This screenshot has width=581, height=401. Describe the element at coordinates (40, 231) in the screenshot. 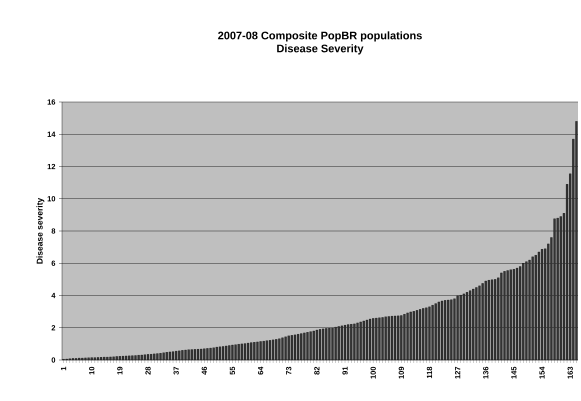

I see `y-axis-title: Disease severity` at that location.